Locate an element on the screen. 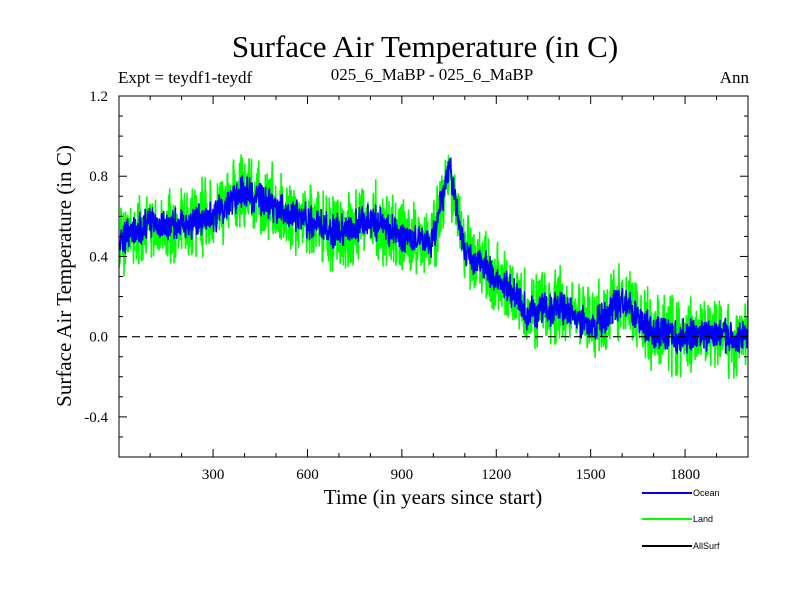 The height and width of the screenshot is (600, 800). period-label: 025_6_MaBP - 025_6_MaBP is located at coordinates (432, 74).